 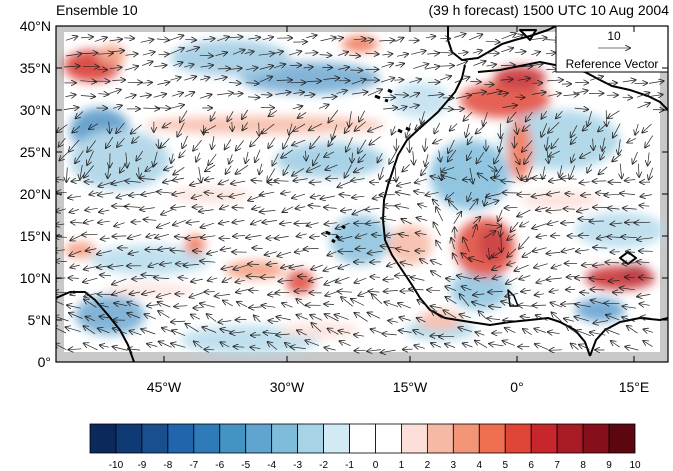 What do you see at coordinates (635, 465) in the screenshot?
I see `colorbar-label: 10` at bounding box center [635, 465].